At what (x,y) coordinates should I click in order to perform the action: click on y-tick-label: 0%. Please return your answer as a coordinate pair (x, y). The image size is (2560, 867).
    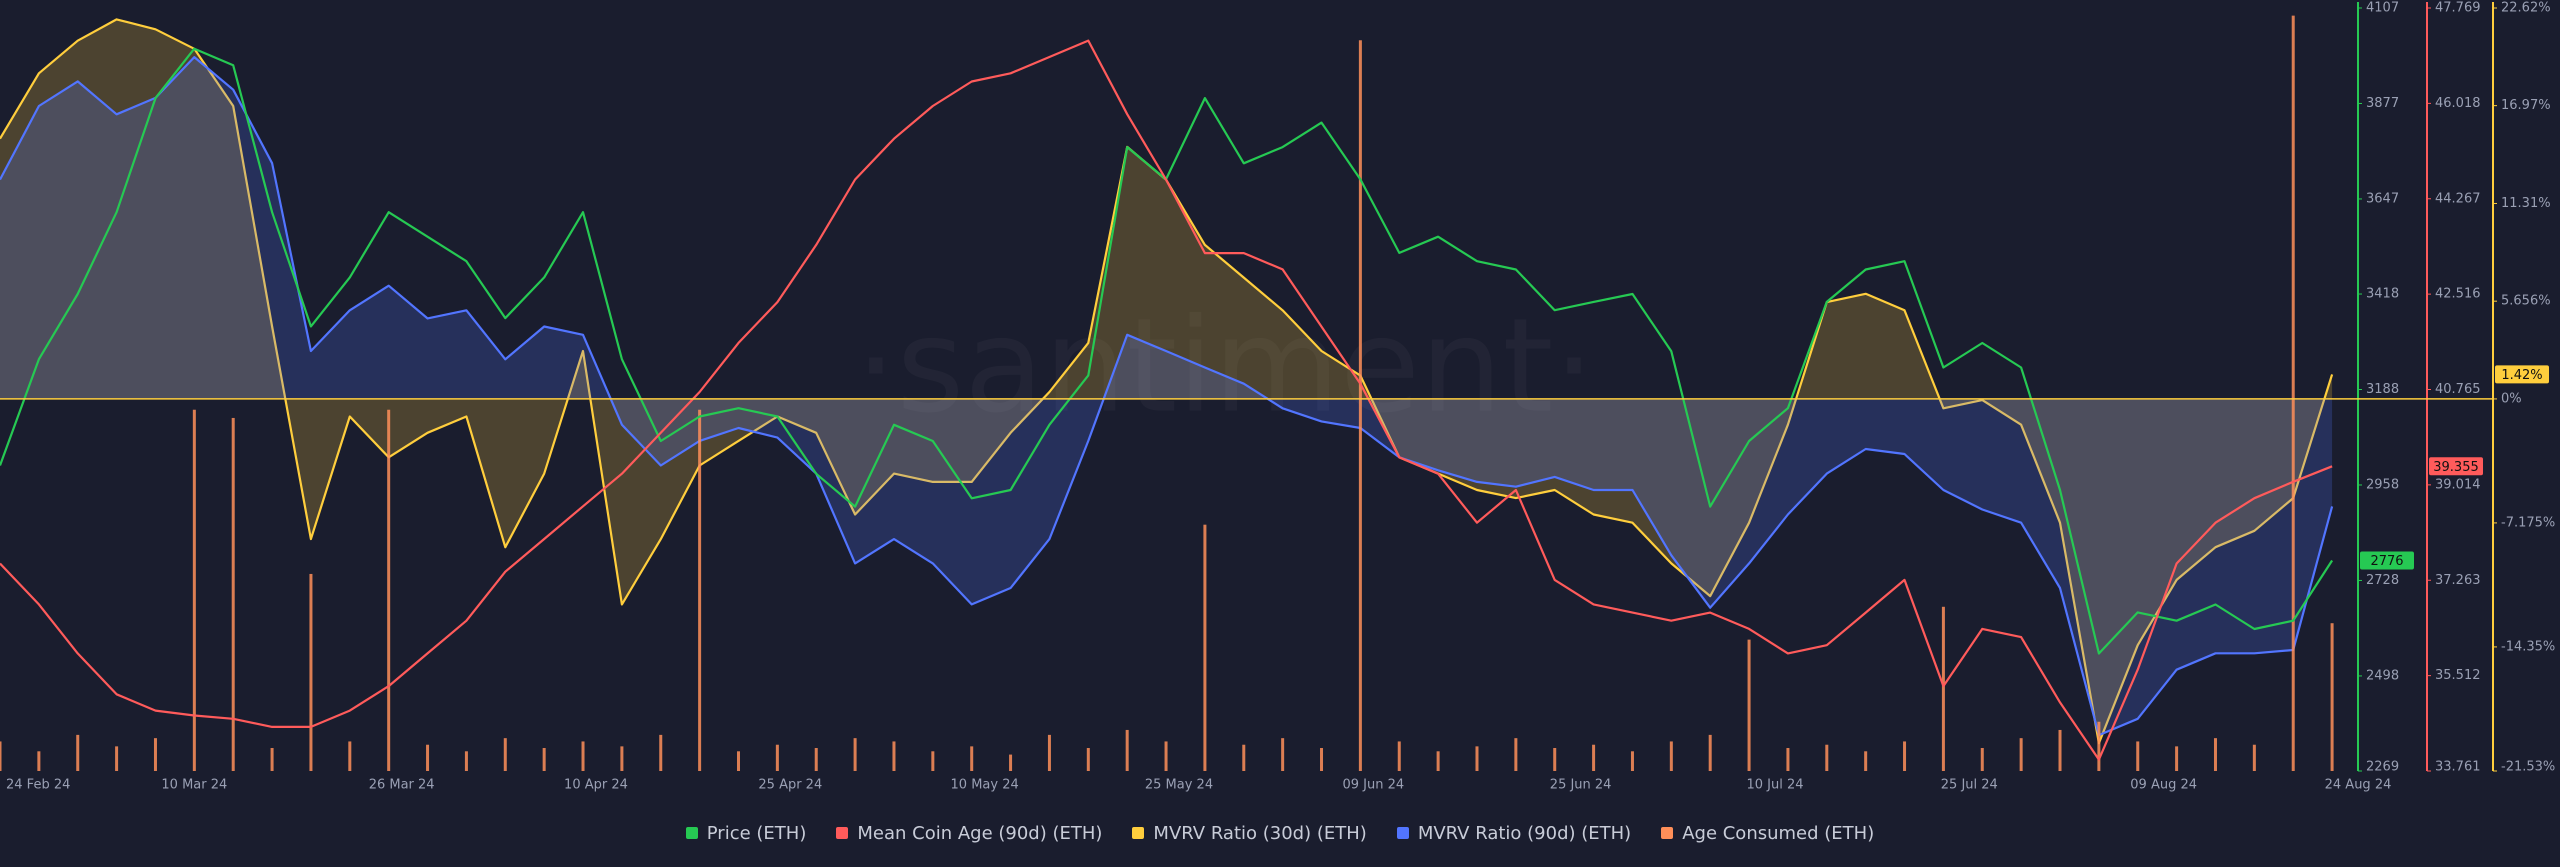
    Looking at the image, I should click on (2511, 398).